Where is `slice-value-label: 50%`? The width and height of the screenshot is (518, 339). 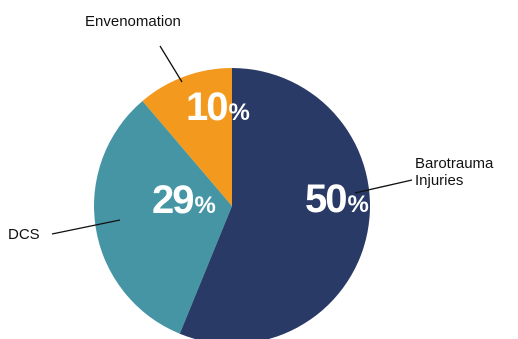
slice-value-label: 50% is located at coordinates (337, 199).